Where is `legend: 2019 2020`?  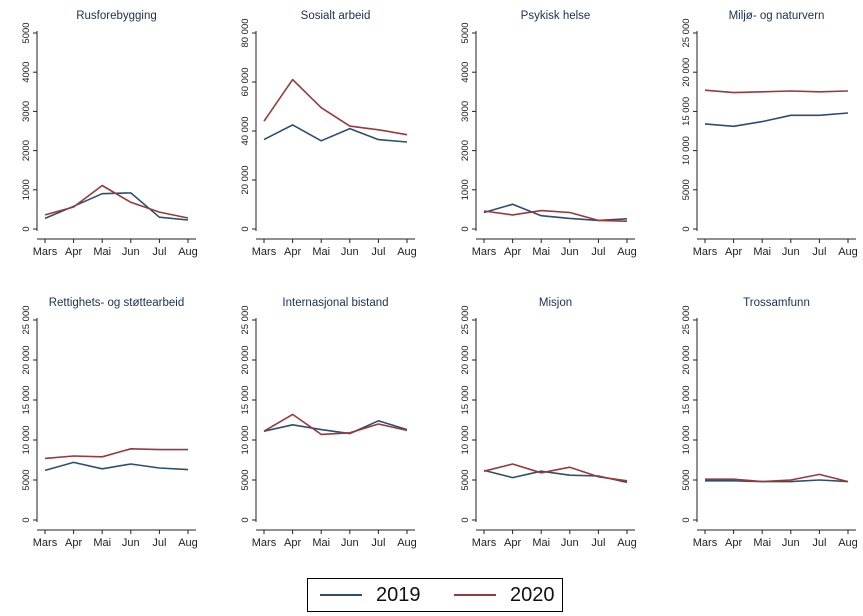 legend: 2019 2020 is located at coordinates (435, 595).